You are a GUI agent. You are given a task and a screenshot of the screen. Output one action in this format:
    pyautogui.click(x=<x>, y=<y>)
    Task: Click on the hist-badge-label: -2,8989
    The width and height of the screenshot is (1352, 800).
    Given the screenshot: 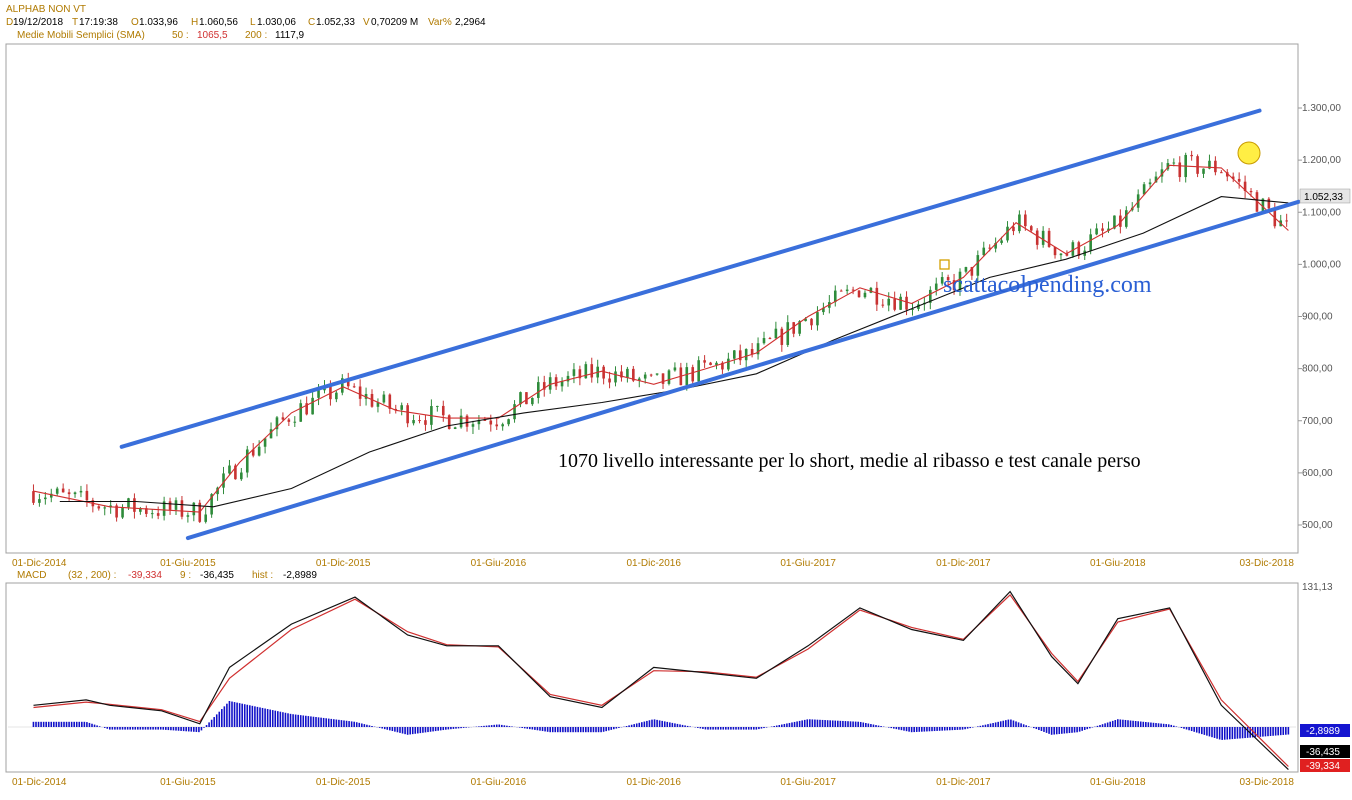 What is the action you would take?
    pyautogui.click(x=1323, y=731)
    